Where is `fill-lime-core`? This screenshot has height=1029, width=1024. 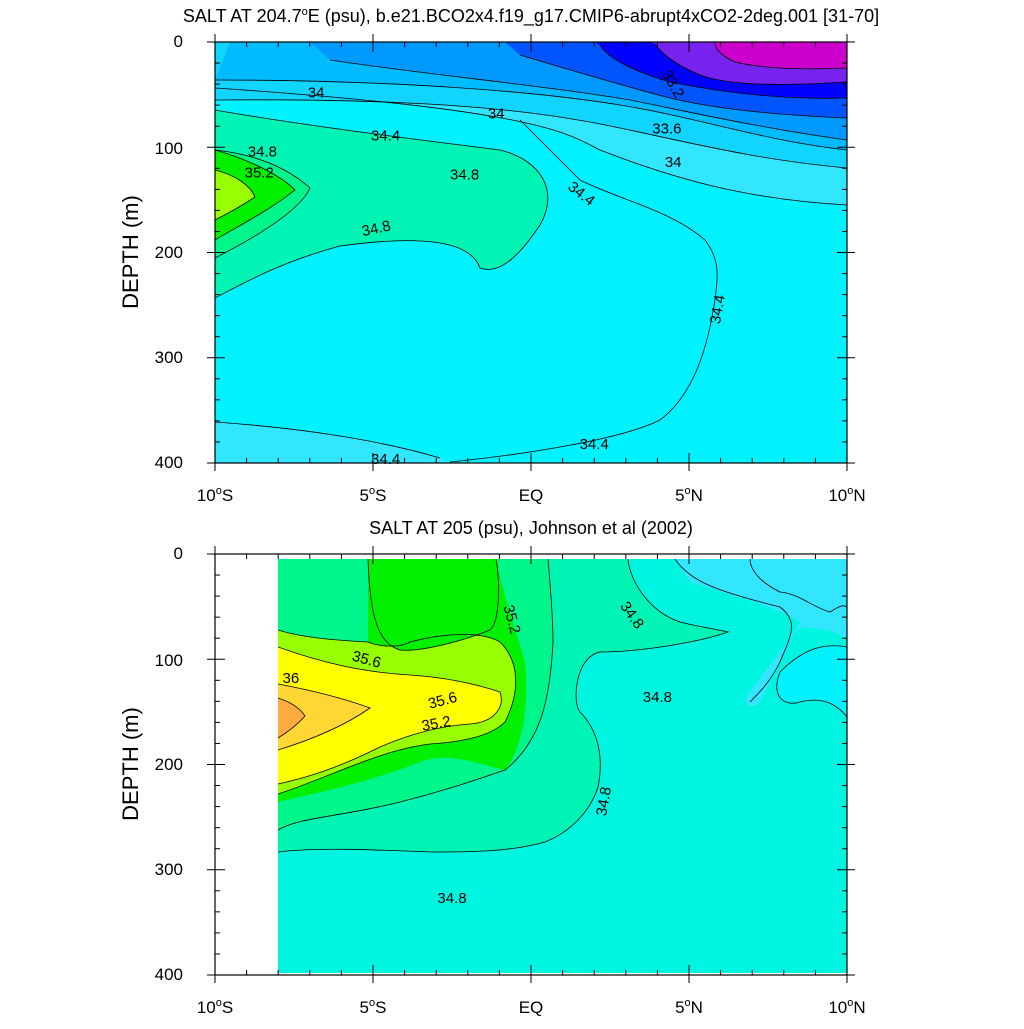 fill-lime-core is located at coordinates (235, 195).